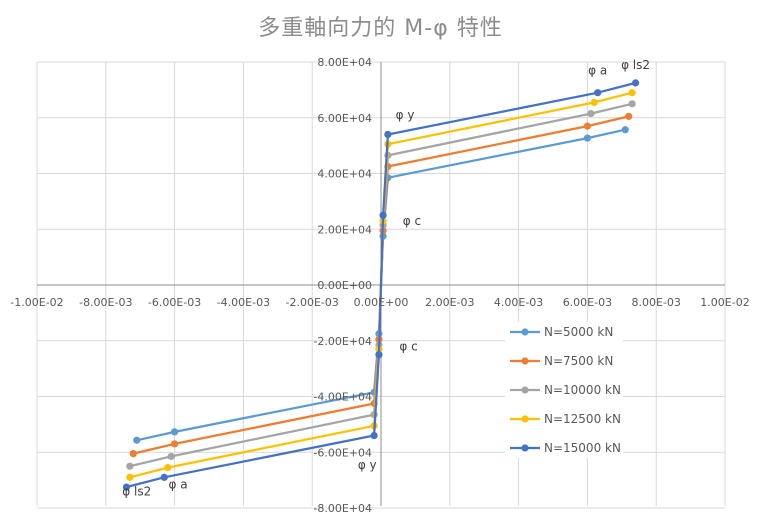 Image resolution: width=761 pixels, height=525 pixels. I want to click on x-tick-label: 8.00E-03, so click(655, 302).